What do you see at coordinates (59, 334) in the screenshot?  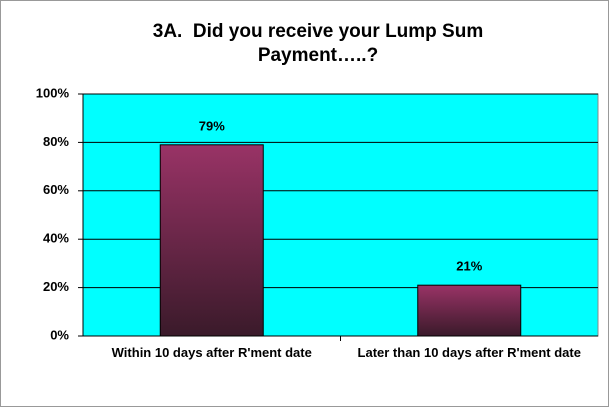 I see `y-tick-label: 0%` at bounding box center [59, 334].